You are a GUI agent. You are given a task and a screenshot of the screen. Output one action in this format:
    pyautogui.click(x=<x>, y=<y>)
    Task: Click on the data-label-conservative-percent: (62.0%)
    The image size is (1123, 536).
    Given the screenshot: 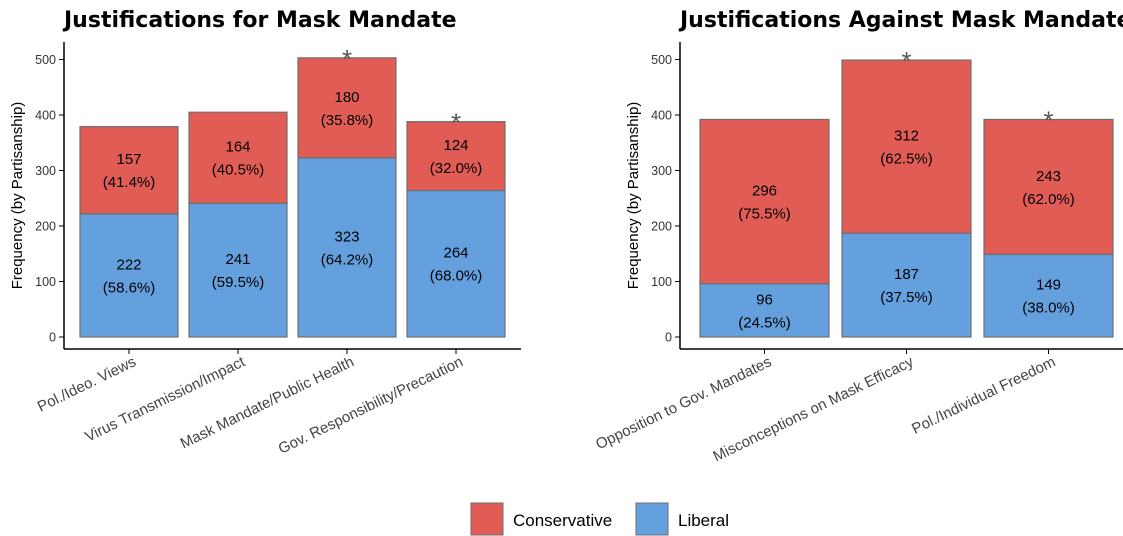 What is the action you would take?
    pyautogui.click(x=1048, y=199)
    